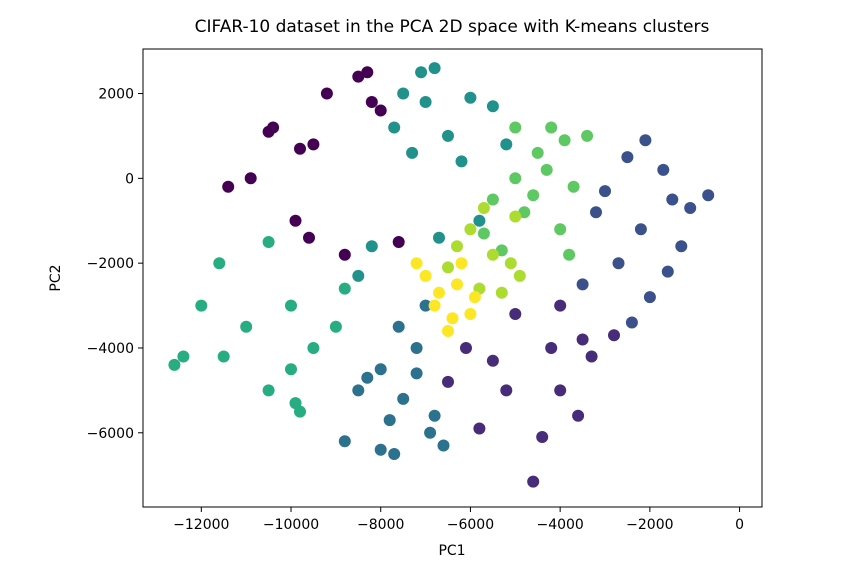 The width and height of the screenshot is (849, 587). I want to click on x-tick-label: −4000, so click(559, 525).